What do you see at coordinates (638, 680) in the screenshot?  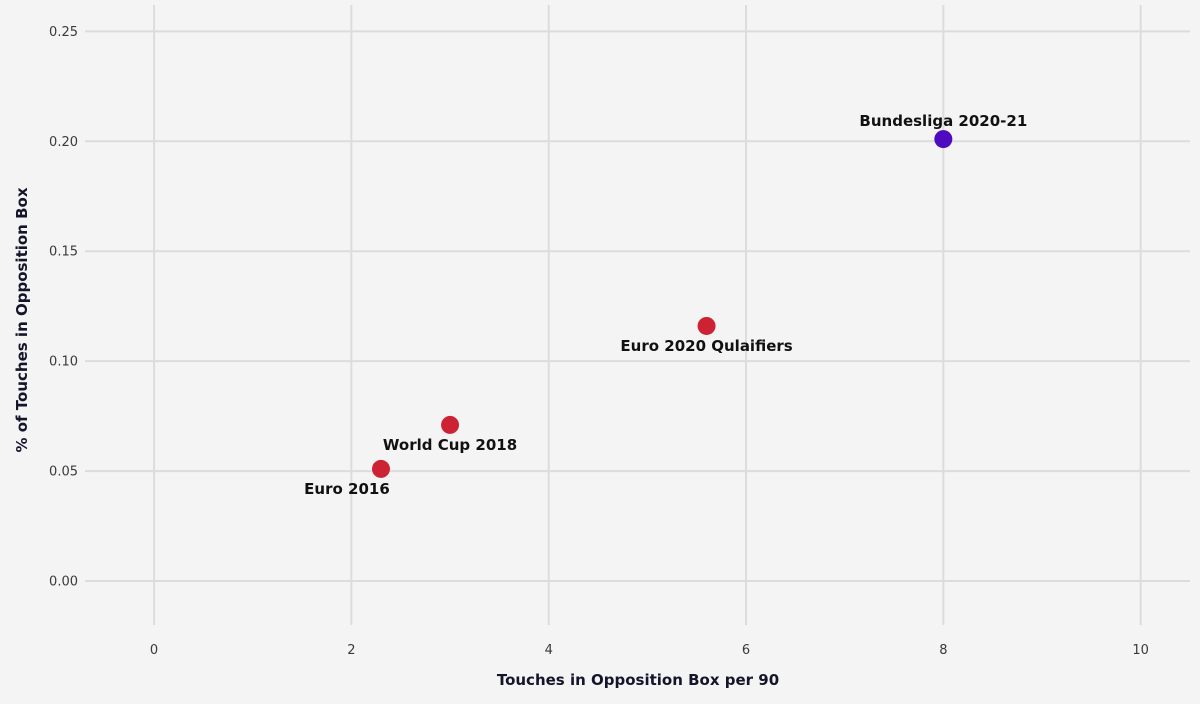 I see `x-axis-title: Touches in Opposition Box per 90` at bounding box center [638, 680].